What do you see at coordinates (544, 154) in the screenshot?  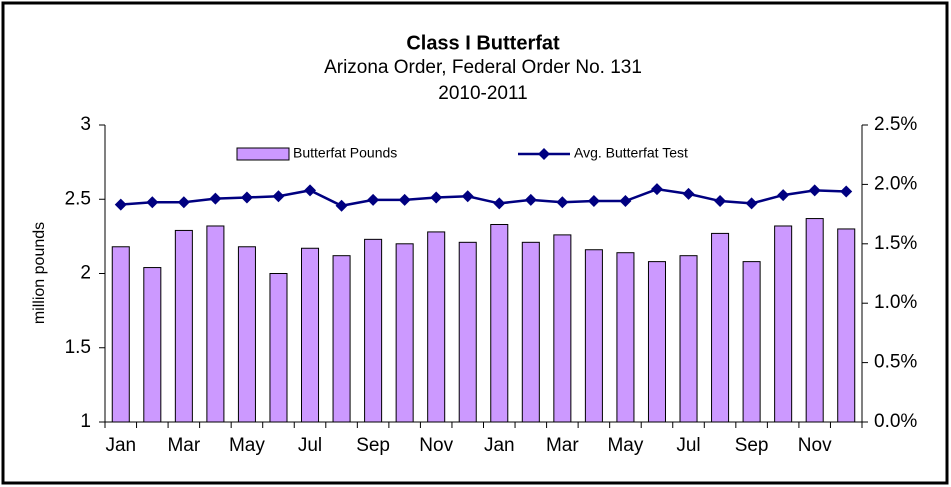 I see `legend-marker` at bounding box center [544, 154].